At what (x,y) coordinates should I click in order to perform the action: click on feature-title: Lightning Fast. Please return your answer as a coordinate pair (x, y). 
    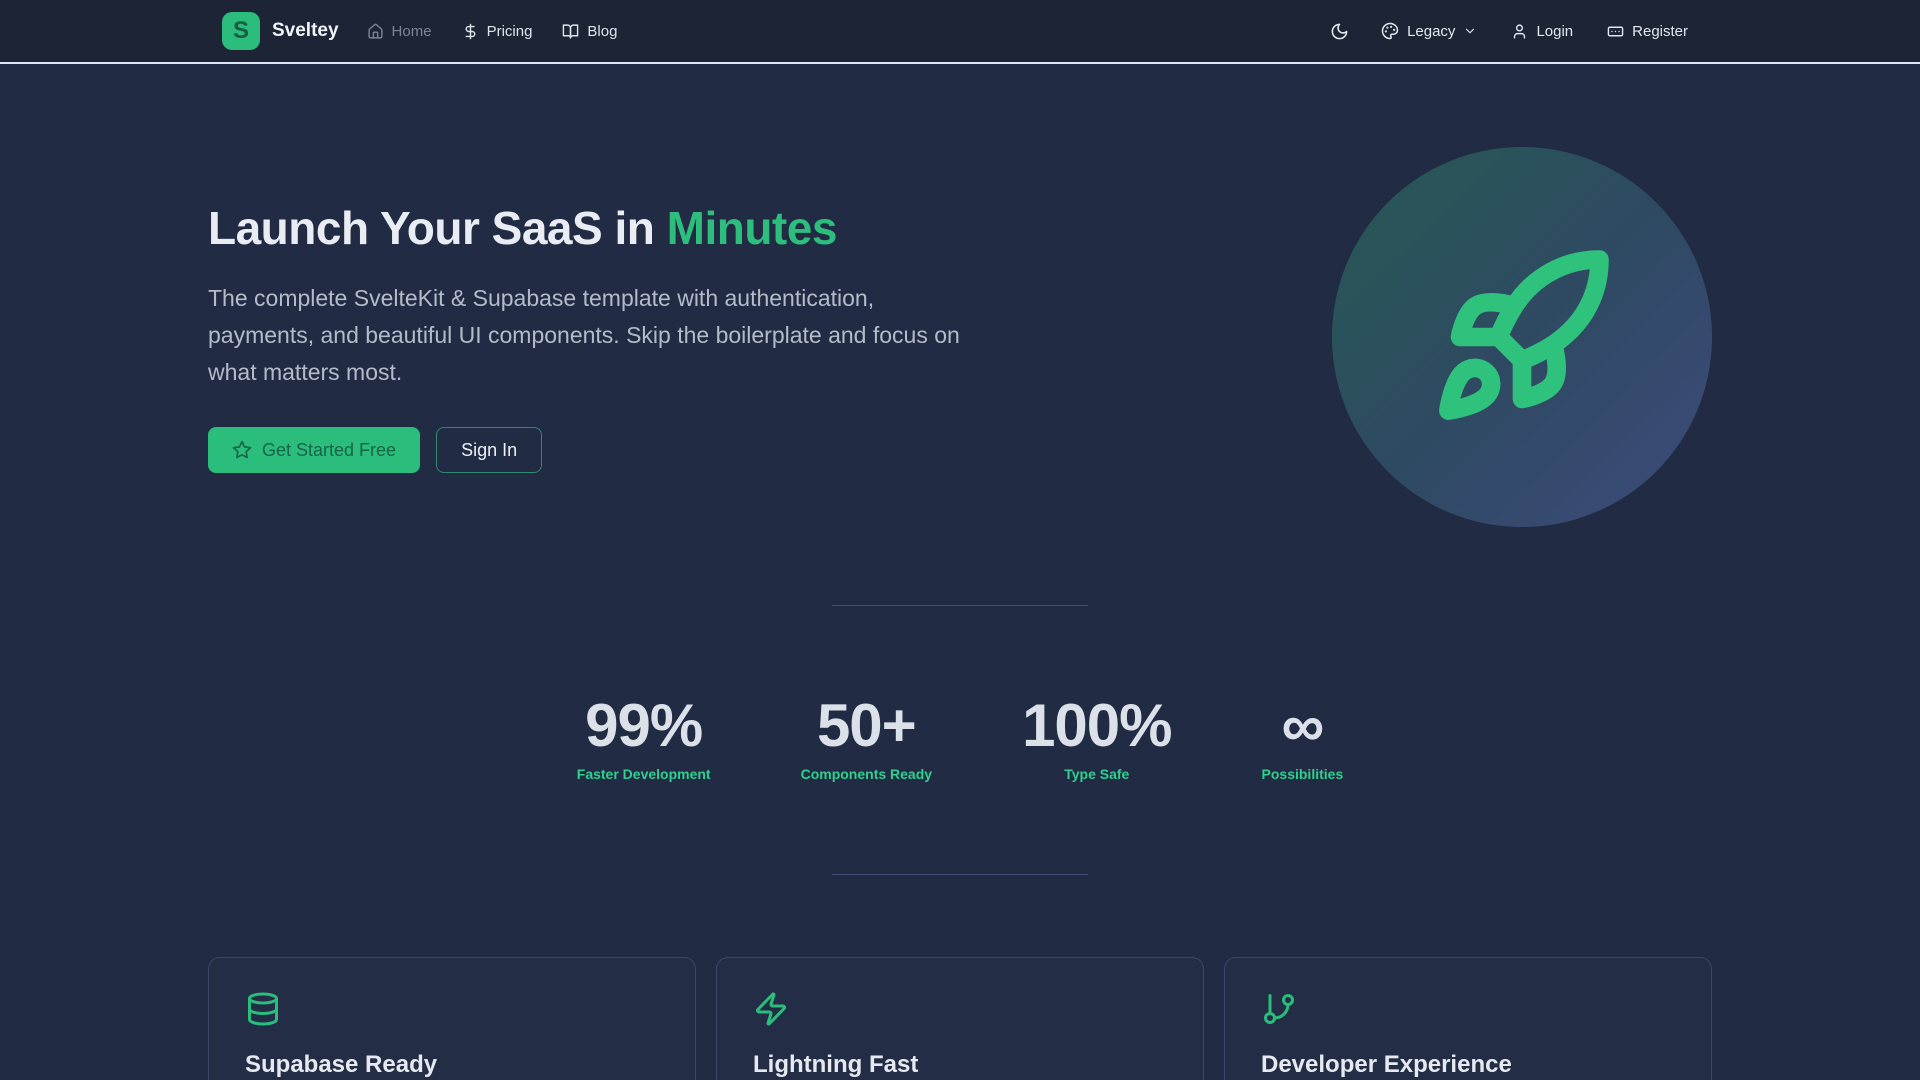
    Looking at the image, I should click on (836, 1064).